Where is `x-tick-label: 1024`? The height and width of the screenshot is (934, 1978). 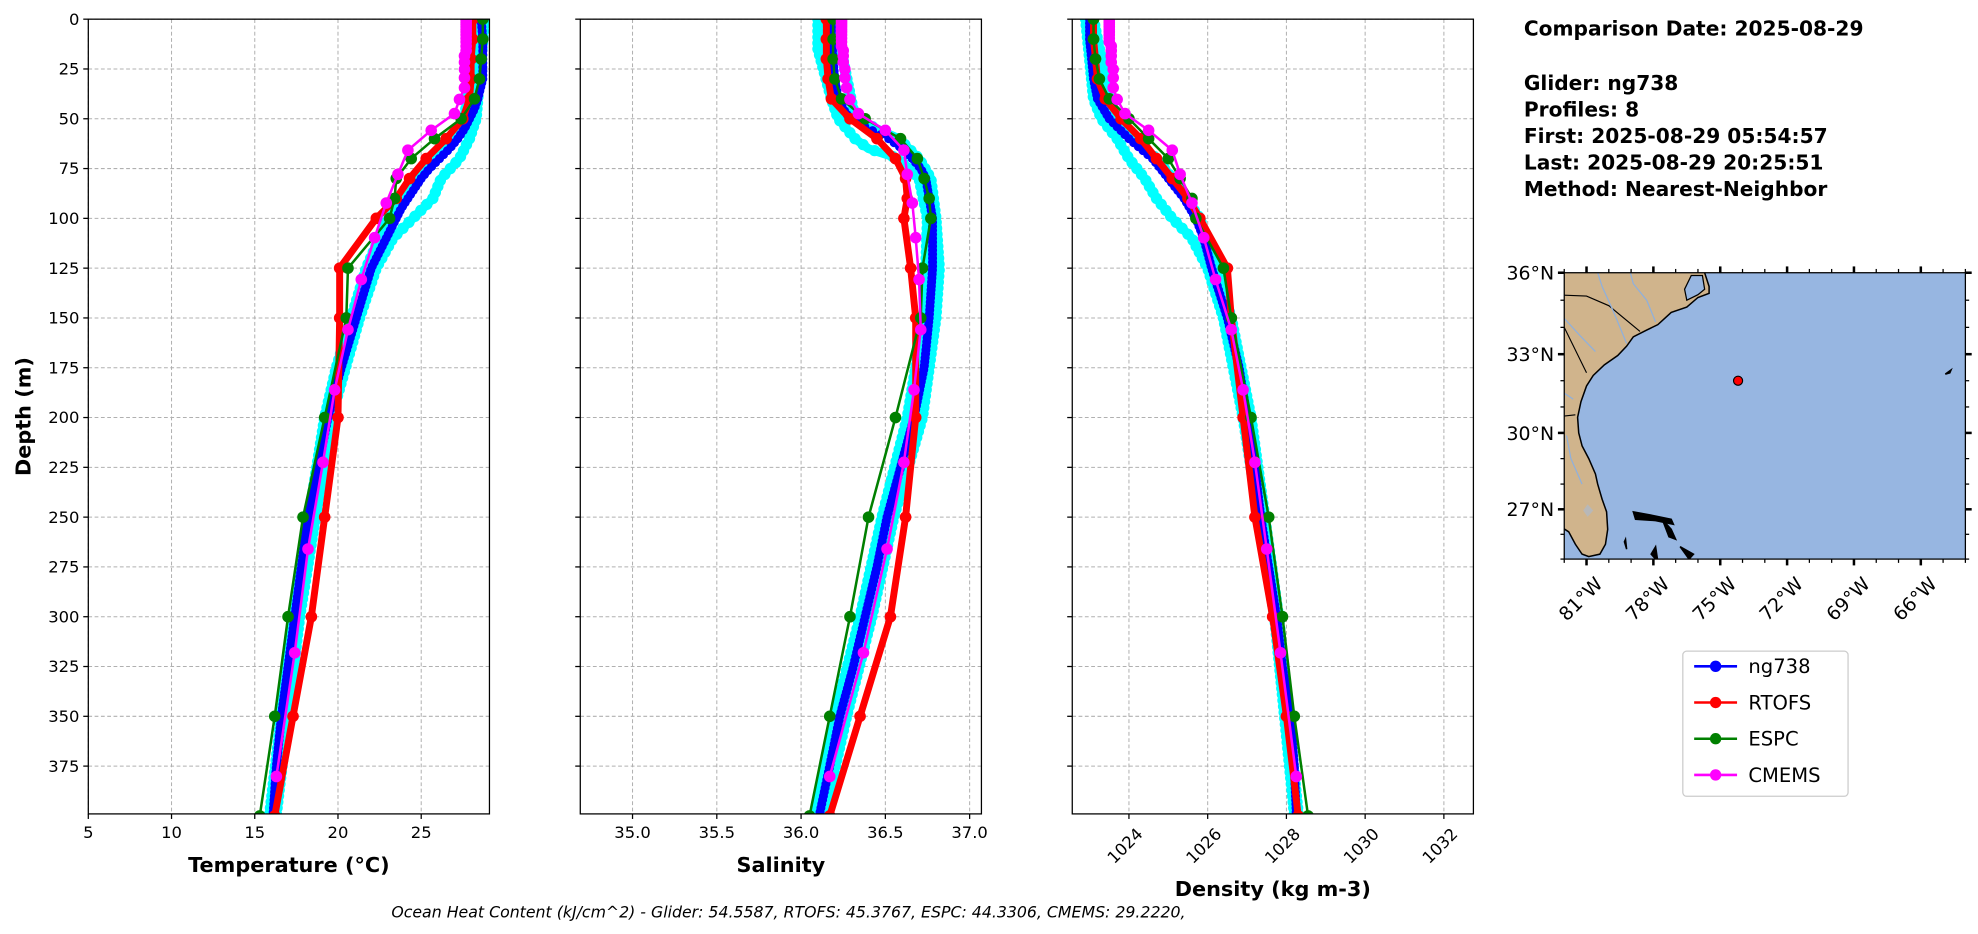 x-tick-label: 1024 is located at coordinates (1125, 845).